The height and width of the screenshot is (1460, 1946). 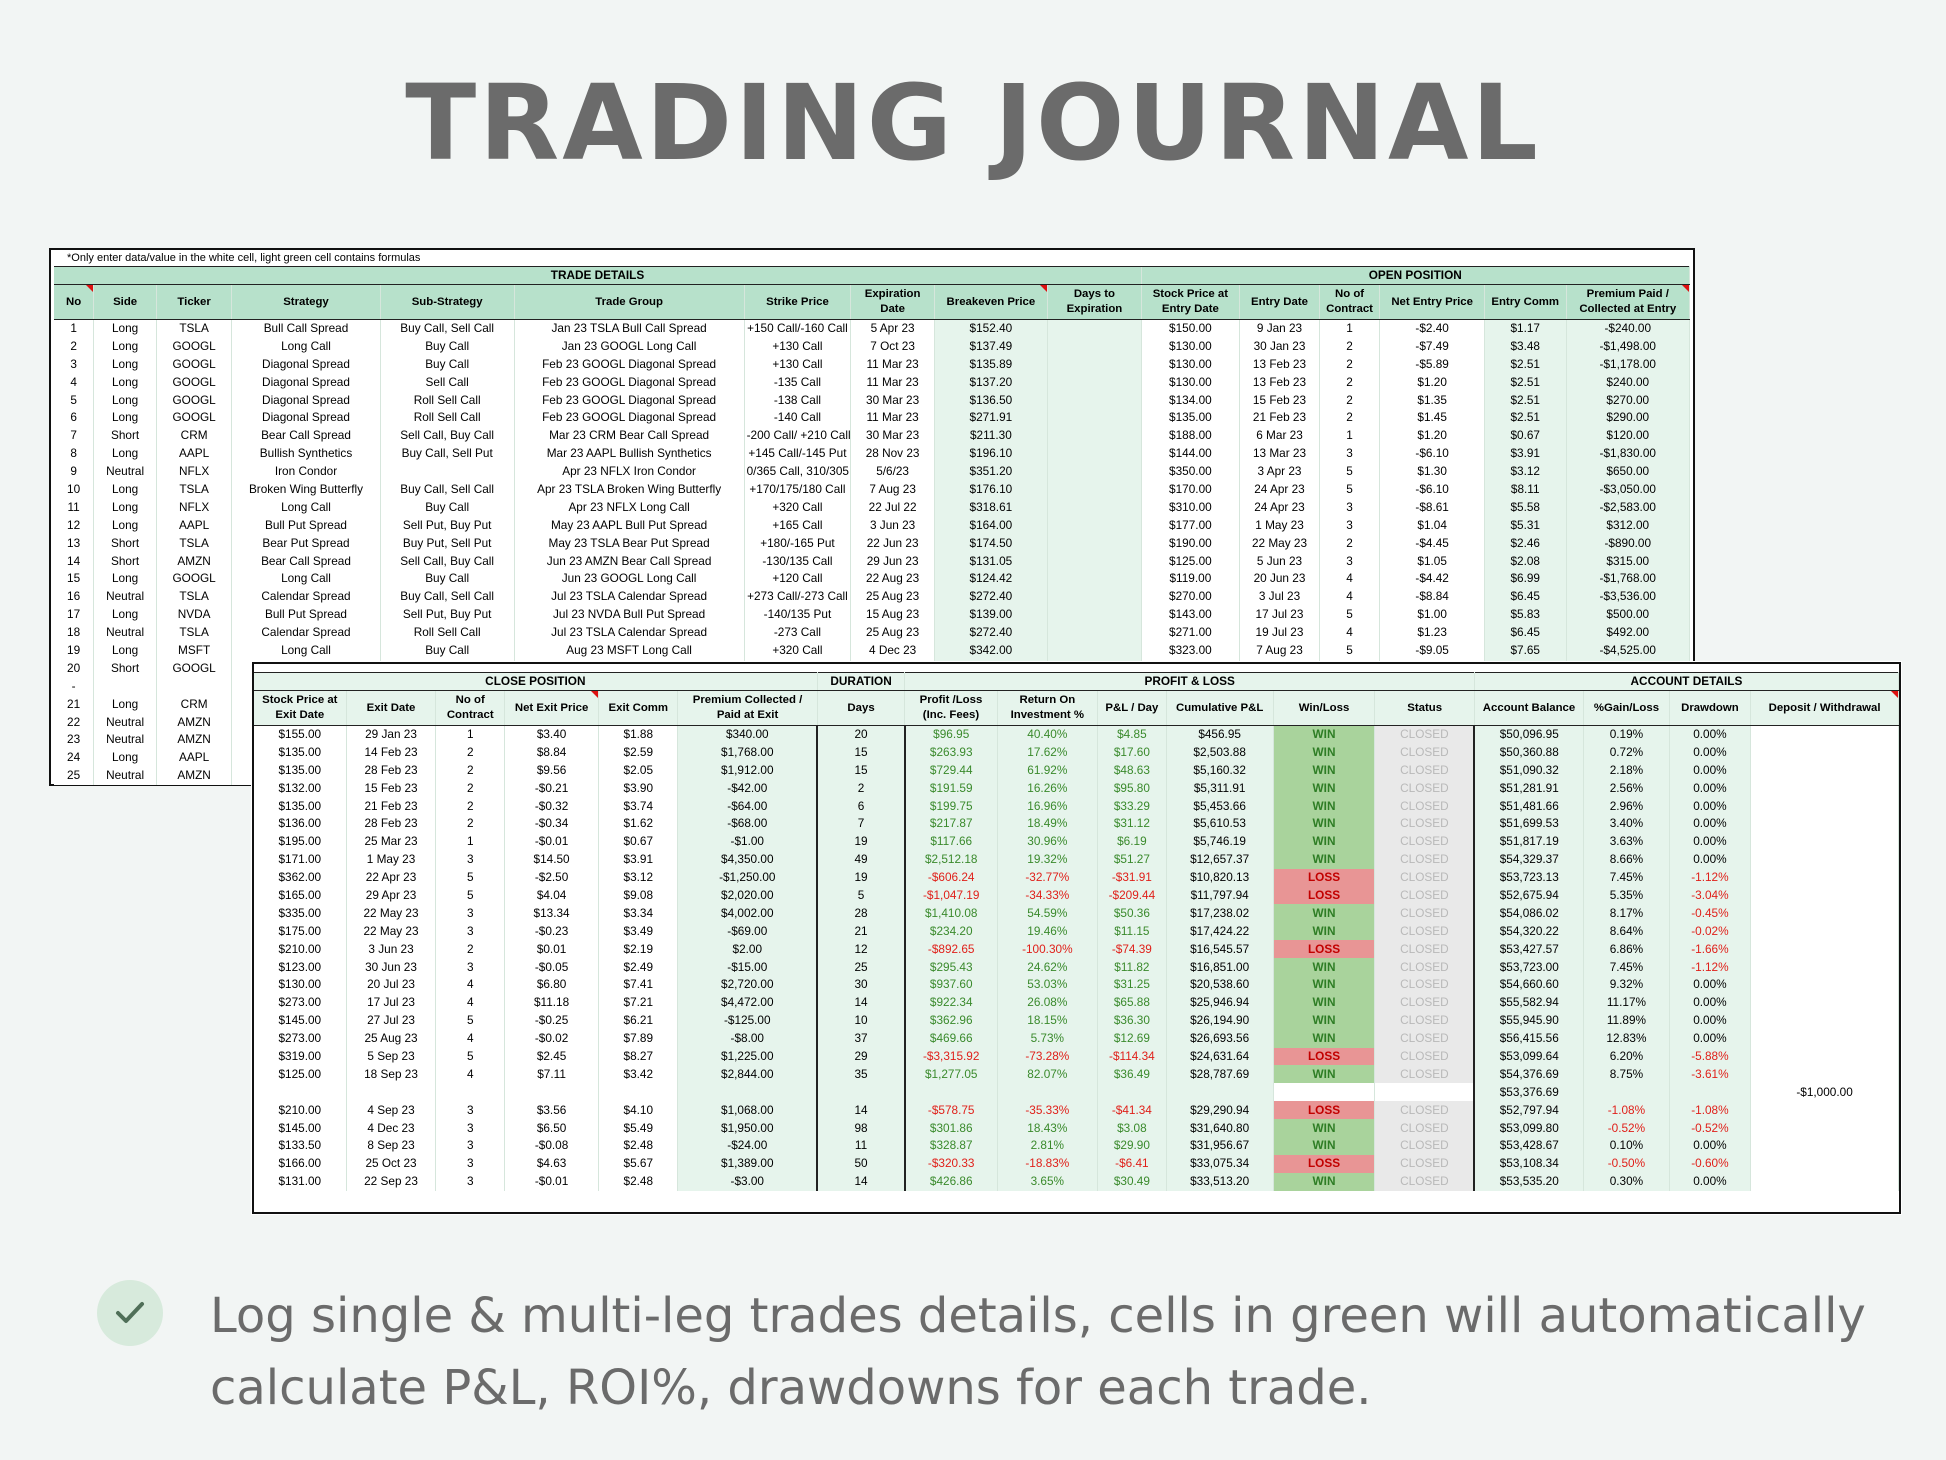 What do you see at coordinates (991, 382) in the screenshot?
I see `table-cell: $137.20` at bounding box center [991, 382].